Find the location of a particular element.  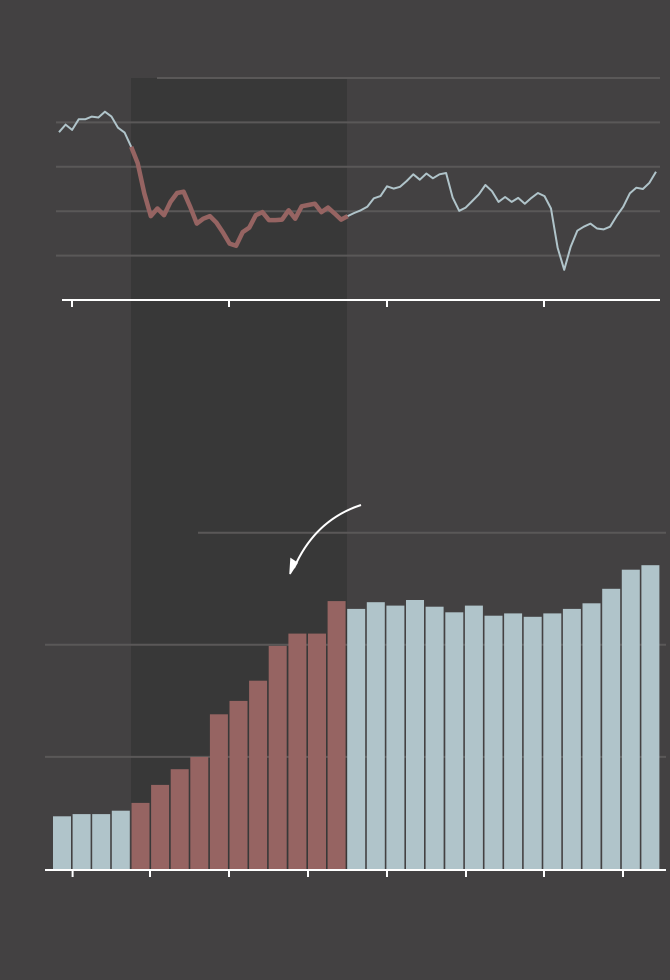

annotation-arrow is located at coordinates (325, 539).